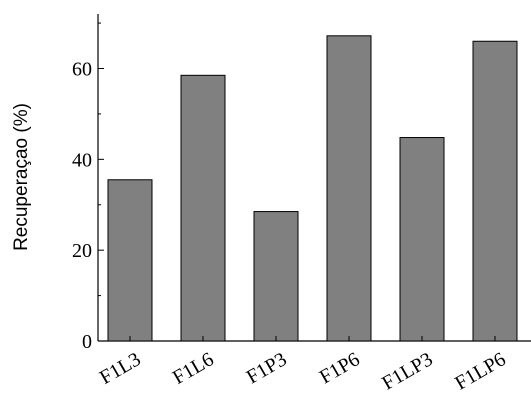  What do you see at coordinates (495, 191) in the screenshot?
I see `bar-f1lp6` at bounding box center [495, 191].